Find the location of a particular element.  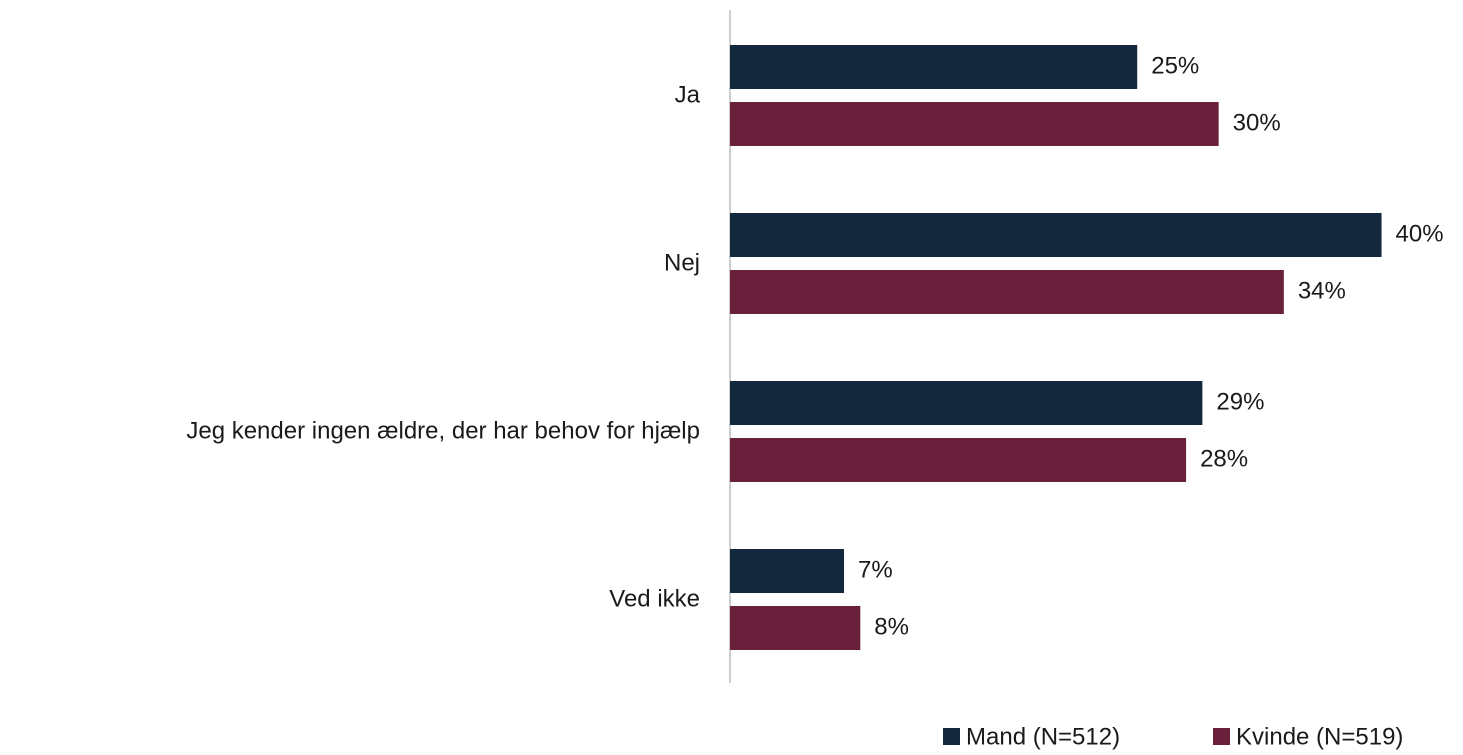

data-label: 7% is located at coordinates (875, 569).